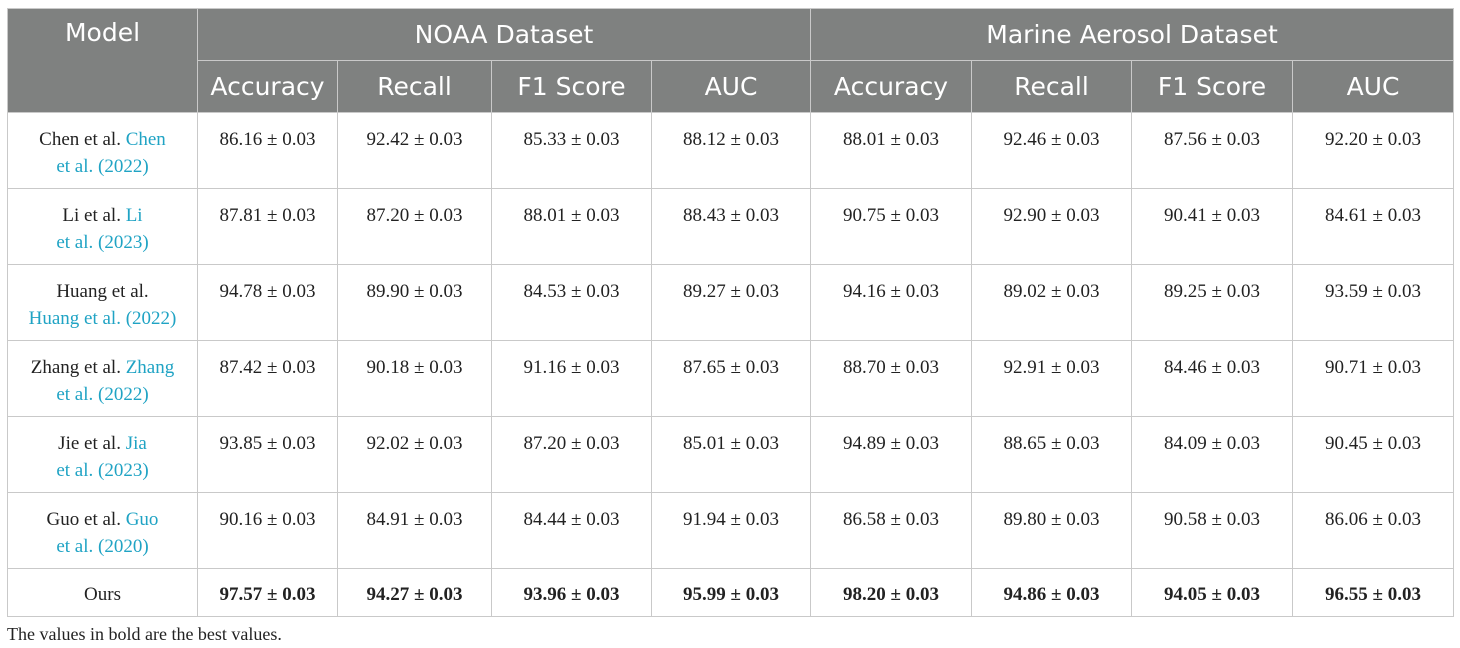 The image size is (1460, 648). I want to click on value-cell: 90.45 ± 0.03, so click(1373, 454).